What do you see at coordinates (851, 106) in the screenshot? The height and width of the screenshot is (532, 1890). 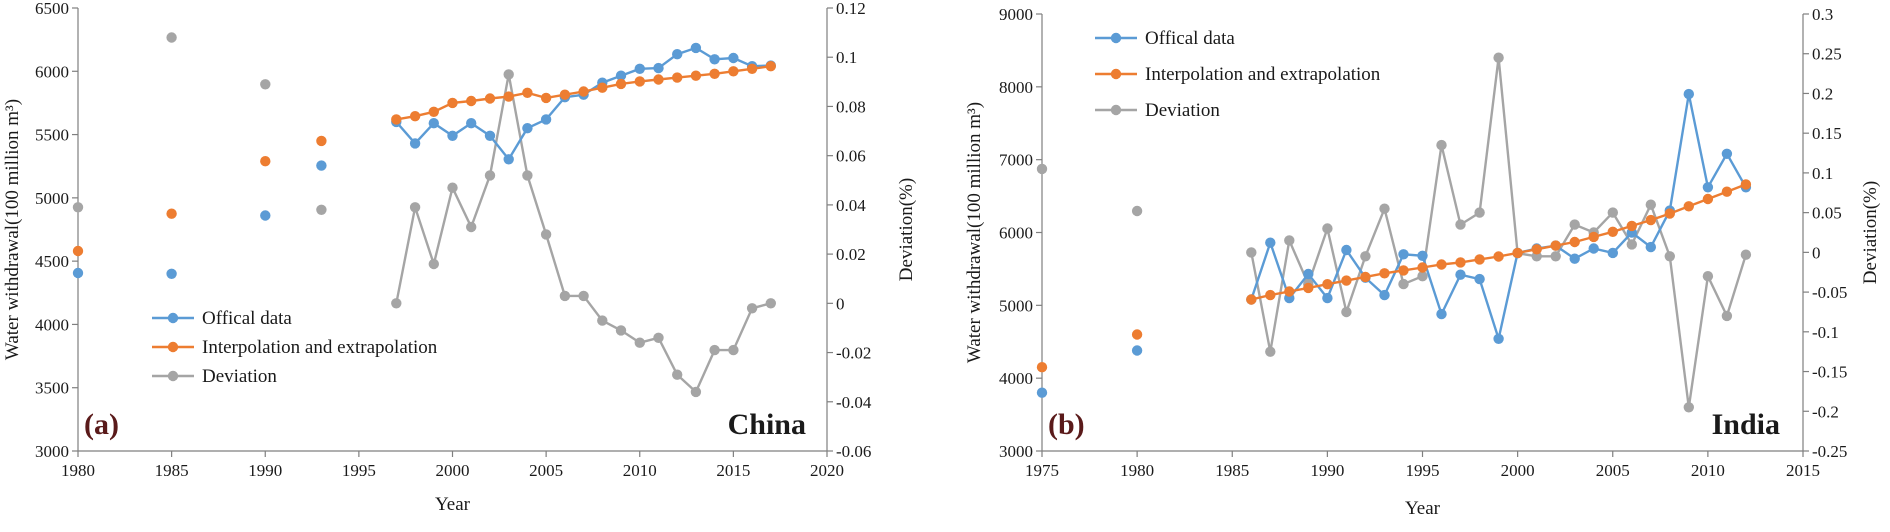 I see `chart-1-y2-tick-label: 0.08` at bounding box center [851, 106].